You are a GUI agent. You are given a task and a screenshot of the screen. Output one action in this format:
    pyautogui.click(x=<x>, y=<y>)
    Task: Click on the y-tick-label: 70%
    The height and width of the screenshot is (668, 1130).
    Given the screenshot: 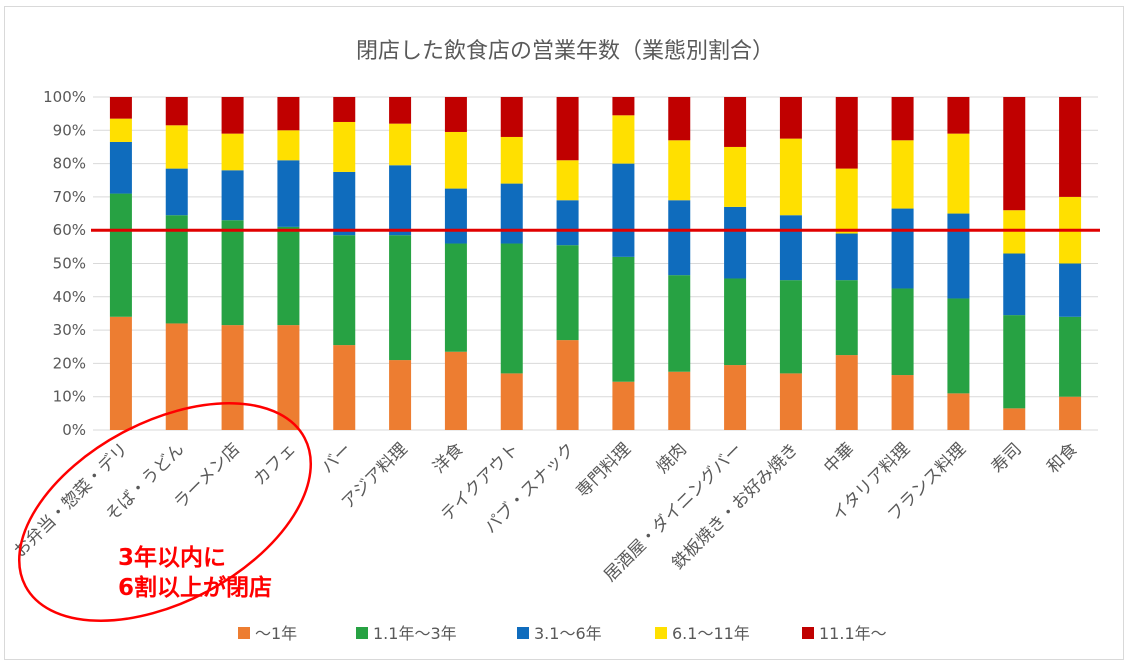 What is the action you would take?
    pyautogui.click(x=69, y=197)
    